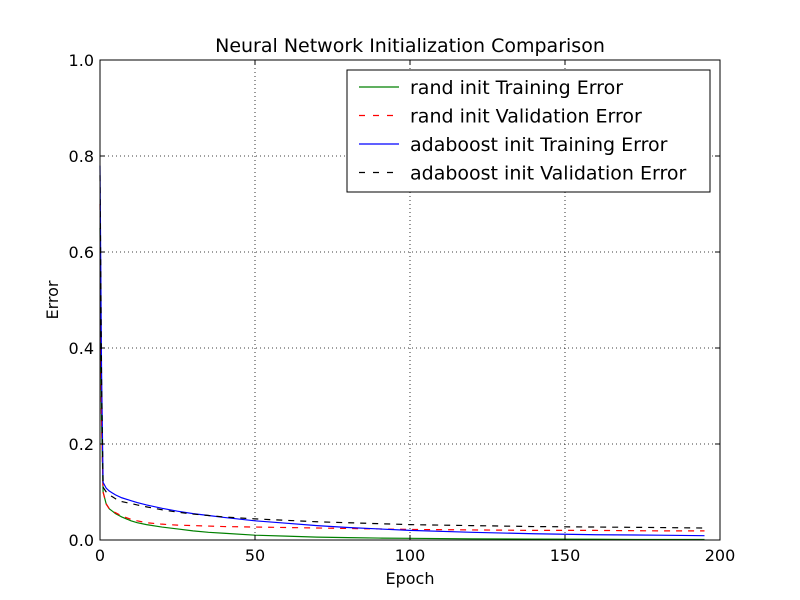  What do you see at coordinates (410, 555) in the screenshot?
I see `x-tick-label: 100` at bounding box center [410, 555].